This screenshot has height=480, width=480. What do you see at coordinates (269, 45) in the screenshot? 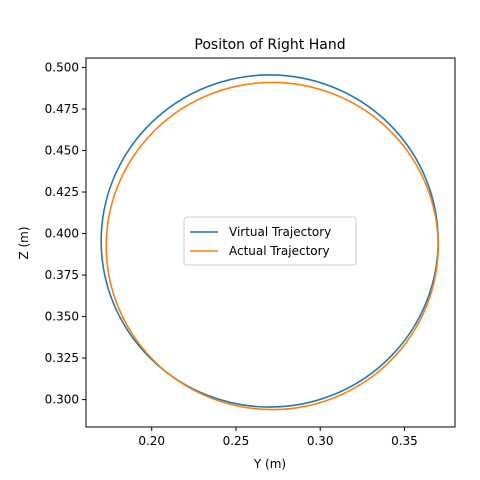
I see `chart-title: Positon of Right Hand` at bounding box center [269, 45].